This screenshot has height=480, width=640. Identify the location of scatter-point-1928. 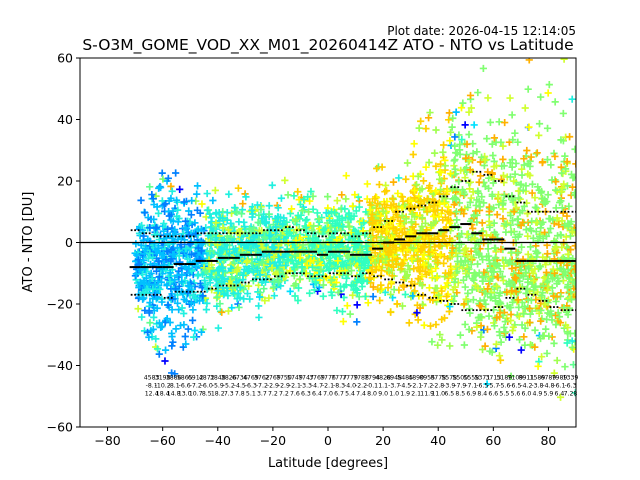
(311, 191).